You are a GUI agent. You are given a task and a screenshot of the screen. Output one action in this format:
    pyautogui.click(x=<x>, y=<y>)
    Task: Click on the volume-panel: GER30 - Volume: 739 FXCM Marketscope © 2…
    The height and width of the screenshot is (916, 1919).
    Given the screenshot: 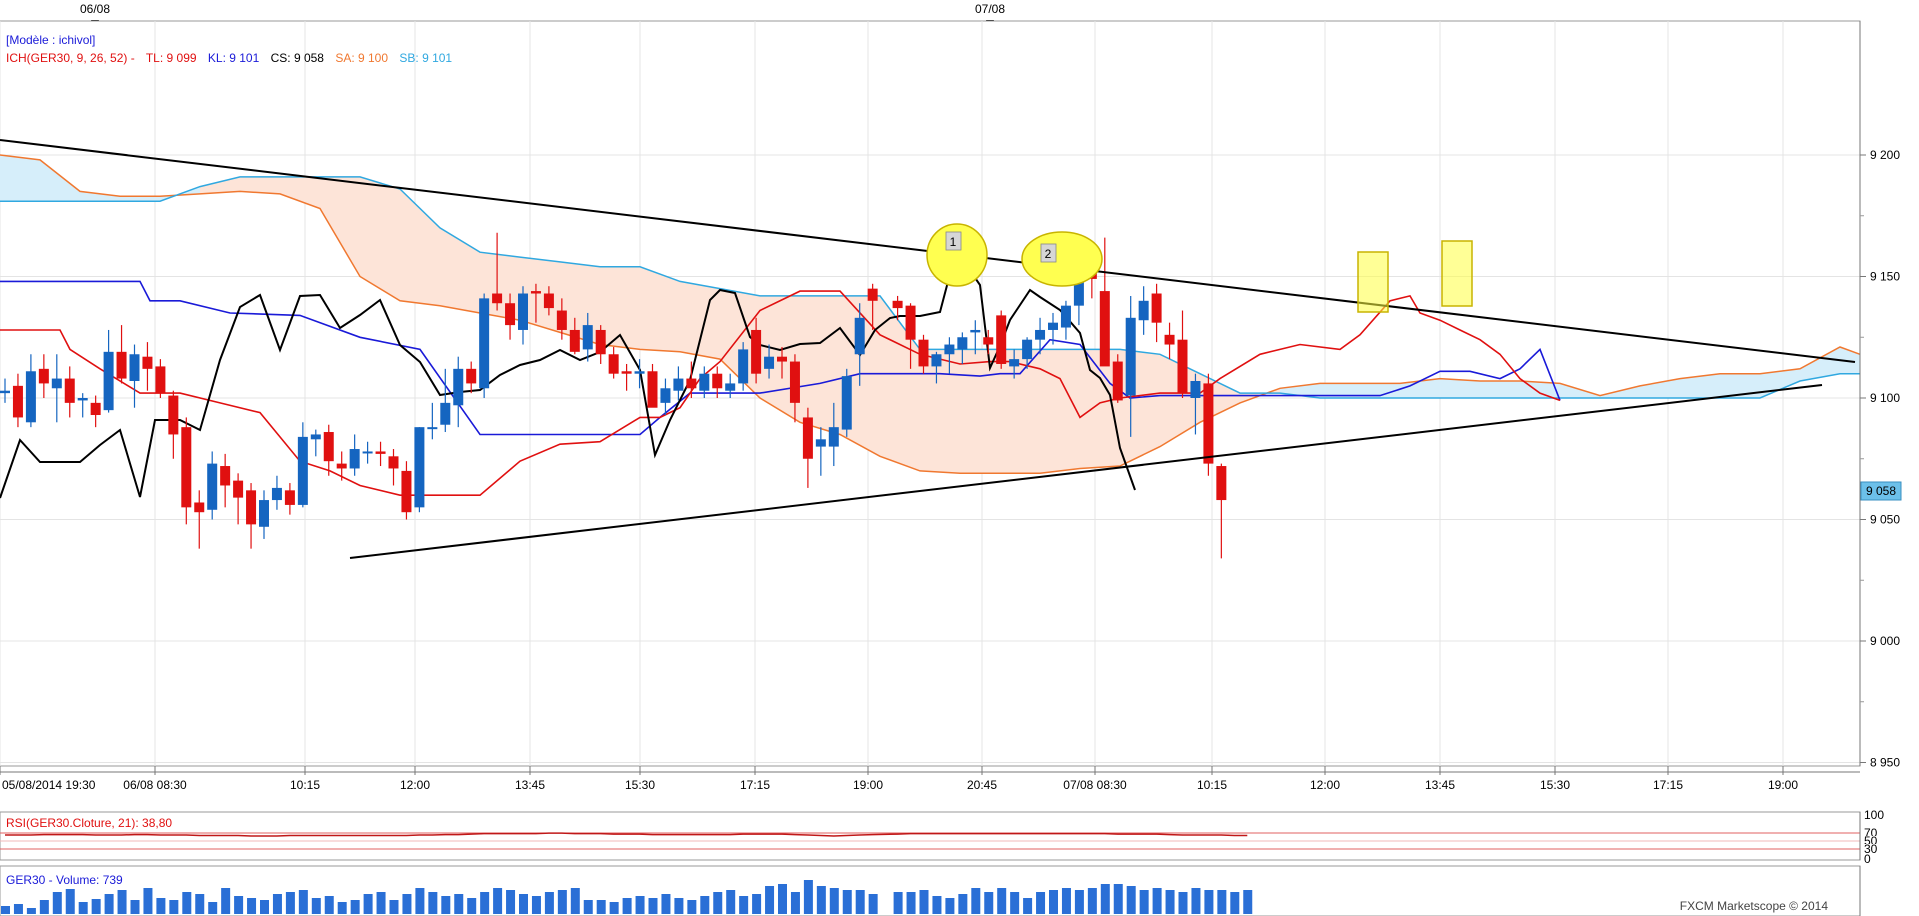 What is the action you would take?
    pyautogui.click(x=930, y=890)
    